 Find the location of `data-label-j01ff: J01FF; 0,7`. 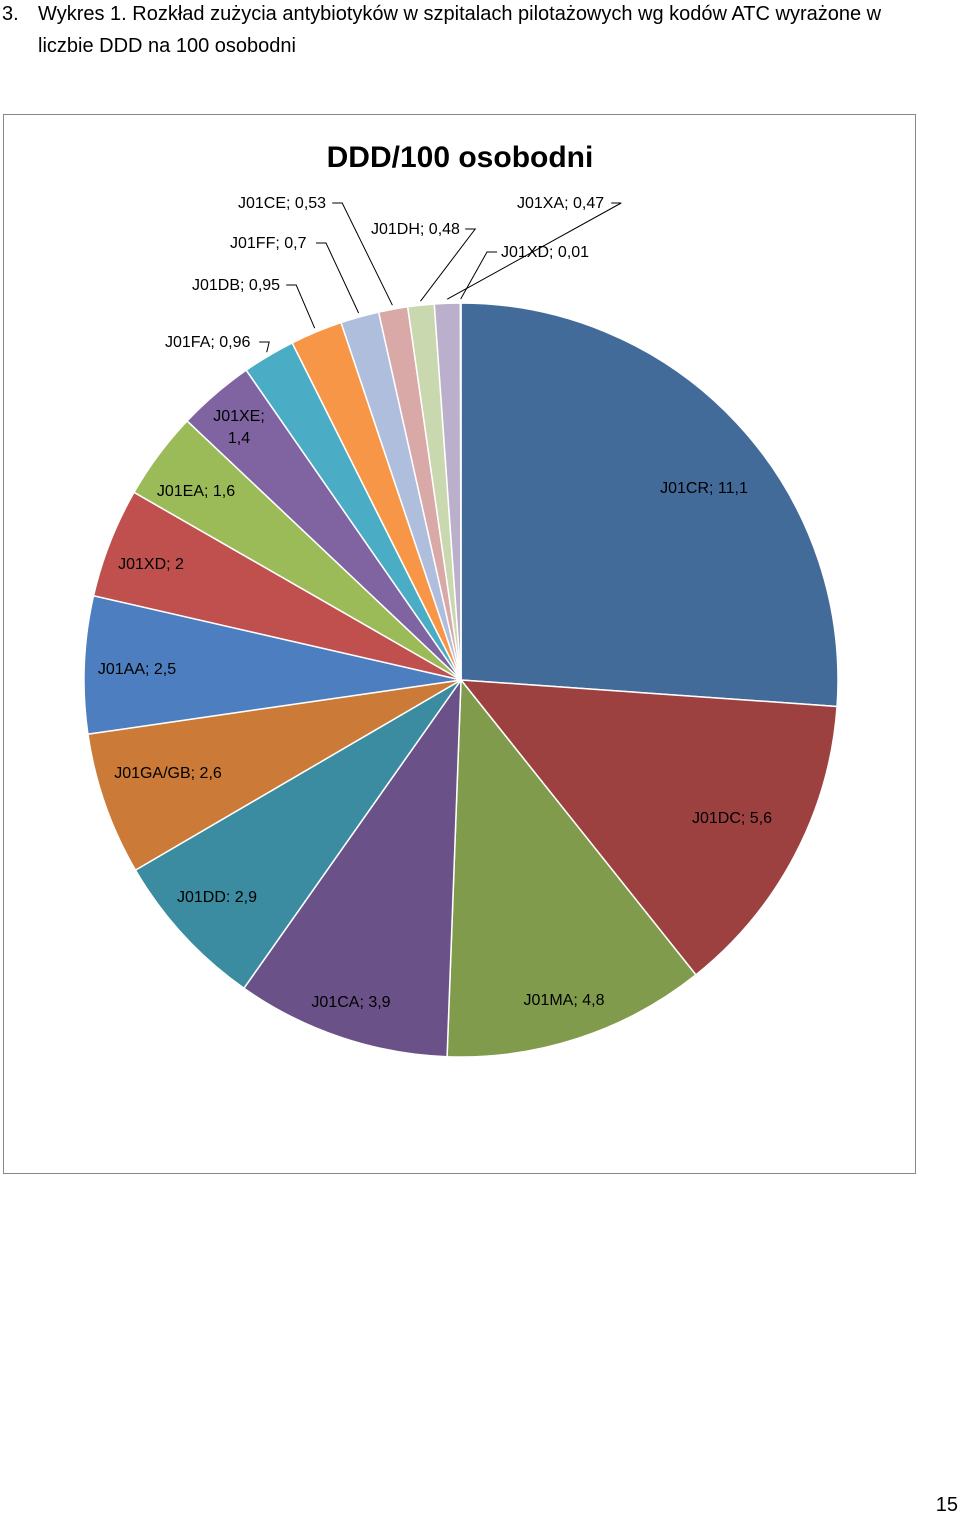

data-label-j01ff: J01FF; 0,7 is located at coordinates (268, 243).